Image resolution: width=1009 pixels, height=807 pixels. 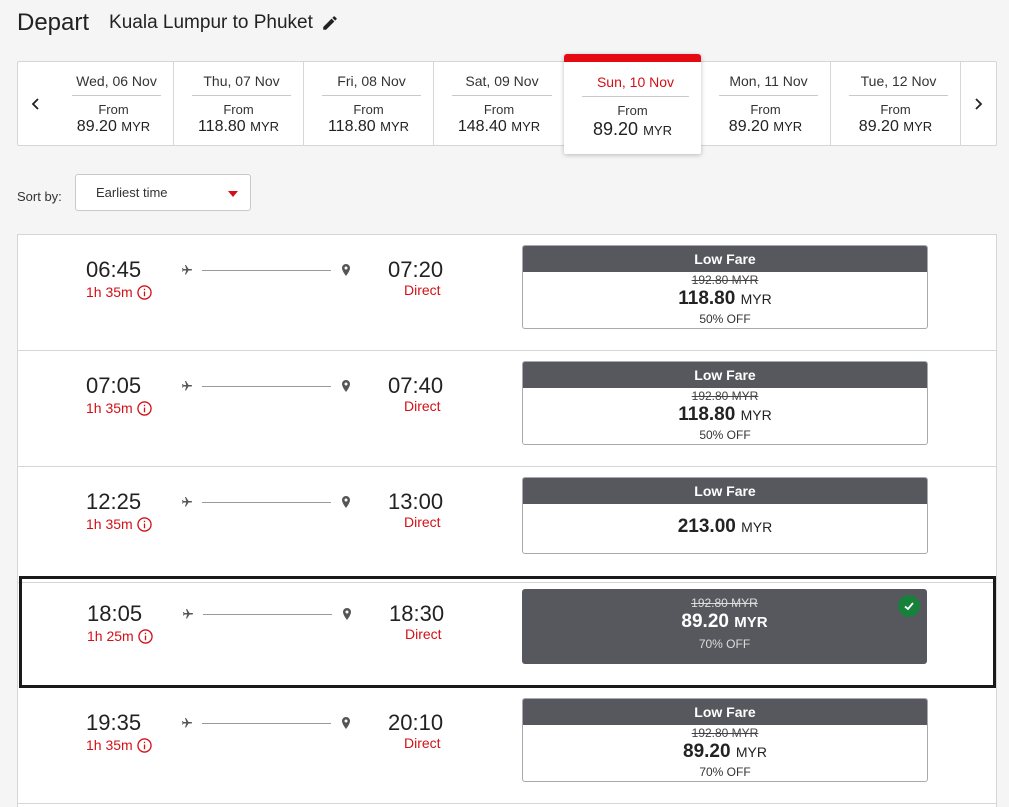 I want to click on sort-value: Earliest time, so click(x=132, y=192).